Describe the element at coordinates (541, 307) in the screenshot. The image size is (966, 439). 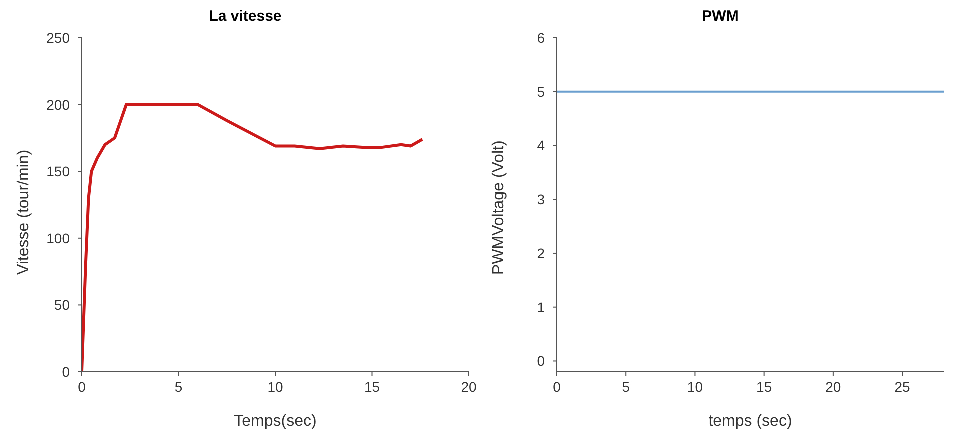
I see `y-tick-label: 1` at that location.